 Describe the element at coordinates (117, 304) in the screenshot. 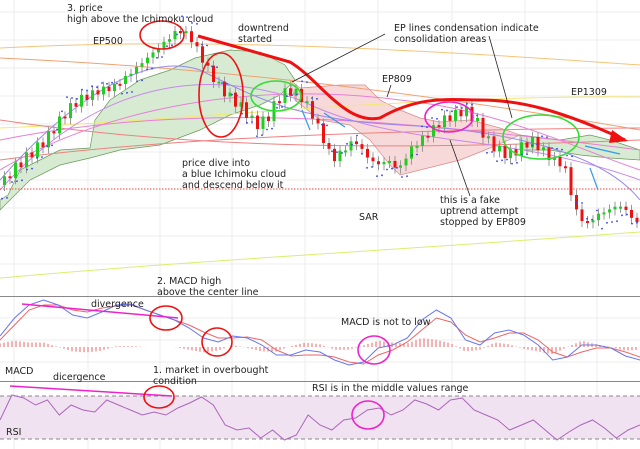

I see `annotation-macd-divergence: divergence` at that location.